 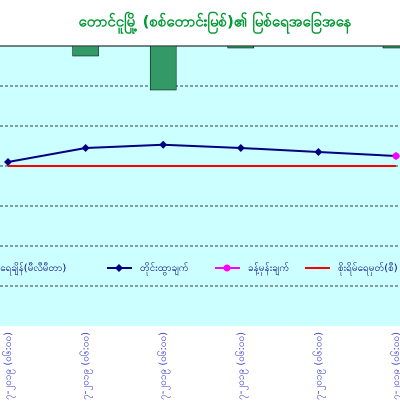 What do you see at coordinates (368, 268) in the screenshot?
I see `legend-label: စိုးရိမ်ရေမှတ်(စီ)` at bounding box center [368, 268].